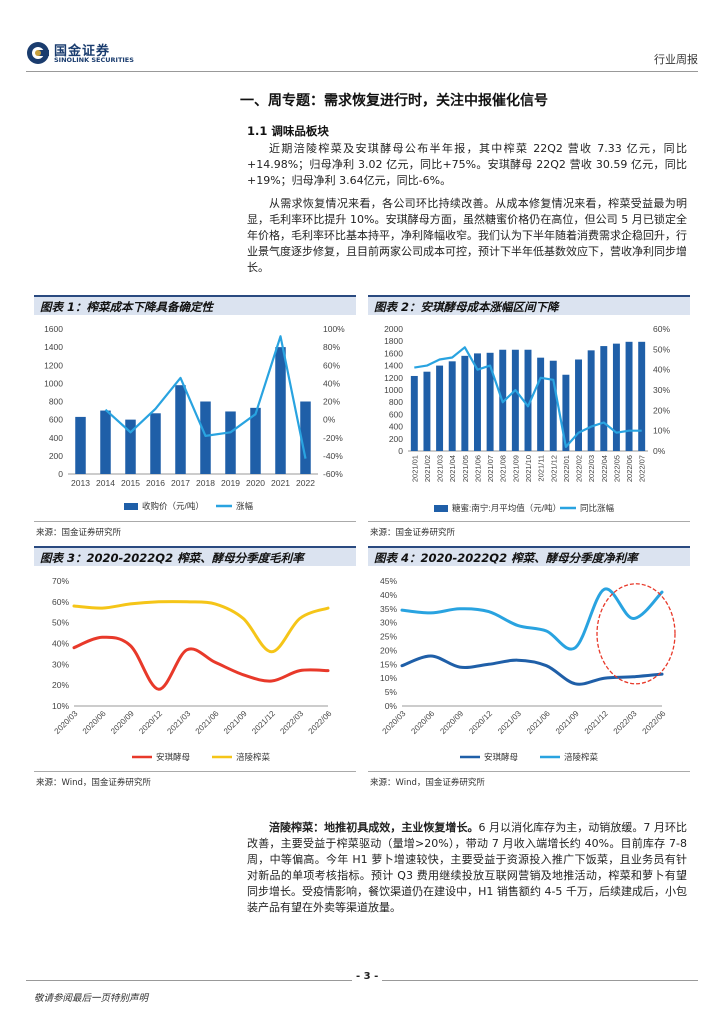 The image size is (724, 1024). Describe the element at coordinates (195, 771) in the screenshot. I see `figure-3-divider` at that location.